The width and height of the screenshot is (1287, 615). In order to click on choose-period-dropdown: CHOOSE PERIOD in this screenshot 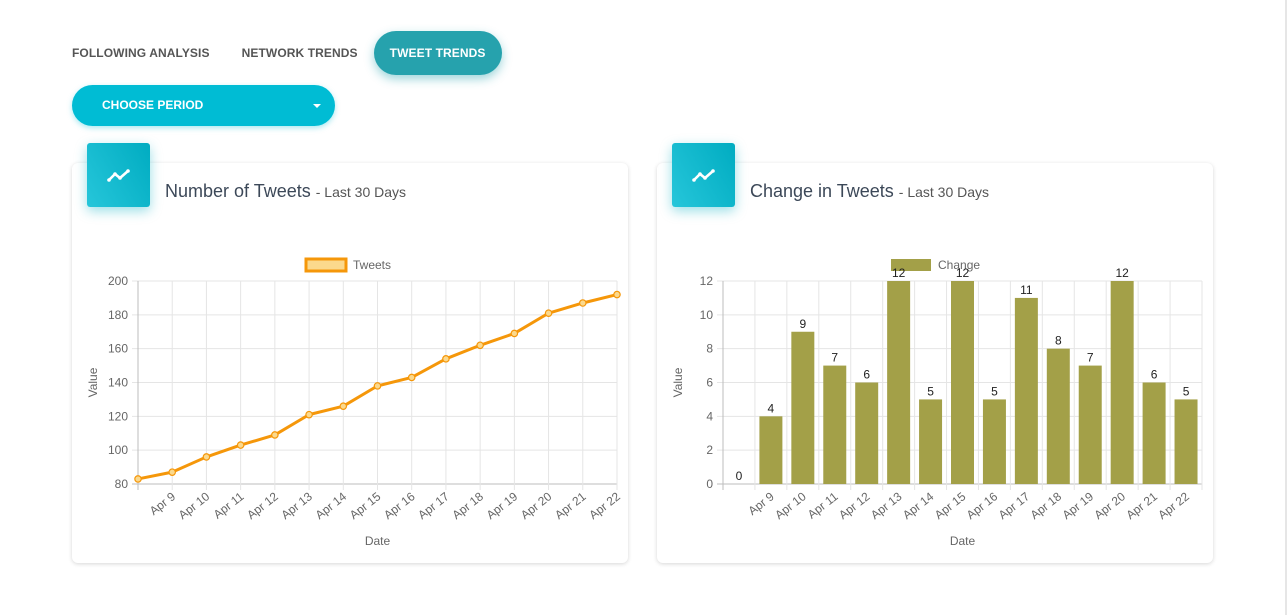, I will do `click(203, 105)`.